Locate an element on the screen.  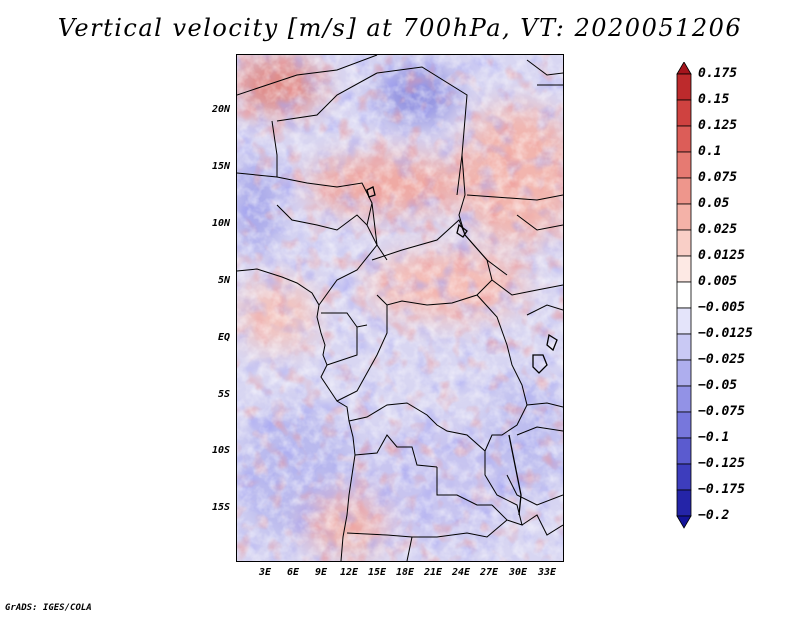
colorbar-label: 0.15 is located at coordinates (714, 99).